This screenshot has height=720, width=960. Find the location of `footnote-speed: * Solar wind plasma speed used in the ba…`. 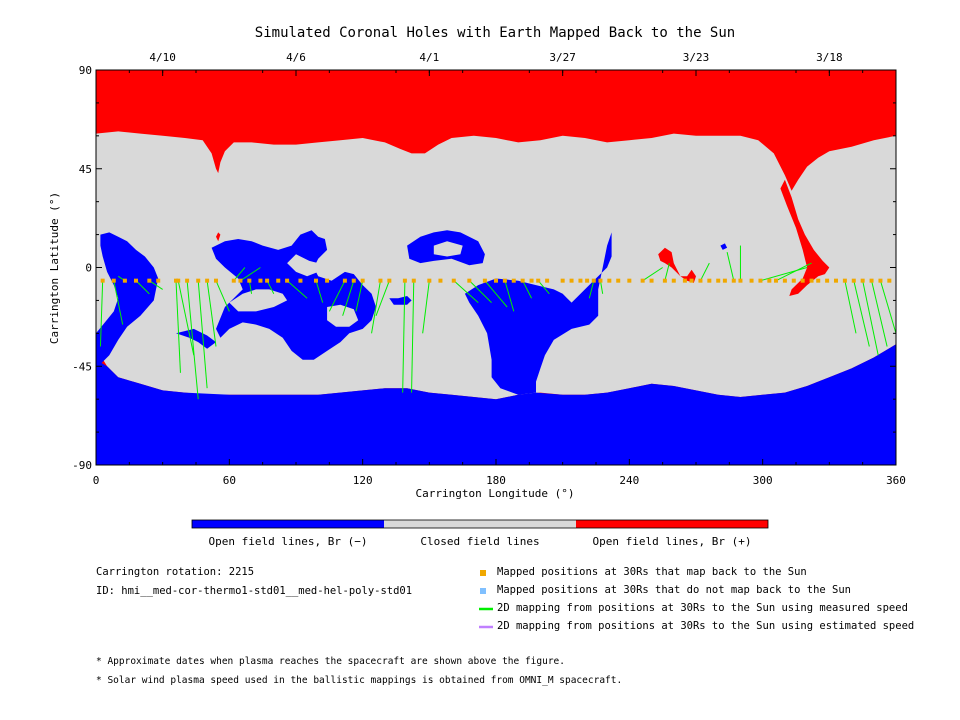

footnote-speed: * Solar wind plasma speed used in the ba… is located at coordinates (359, 680).